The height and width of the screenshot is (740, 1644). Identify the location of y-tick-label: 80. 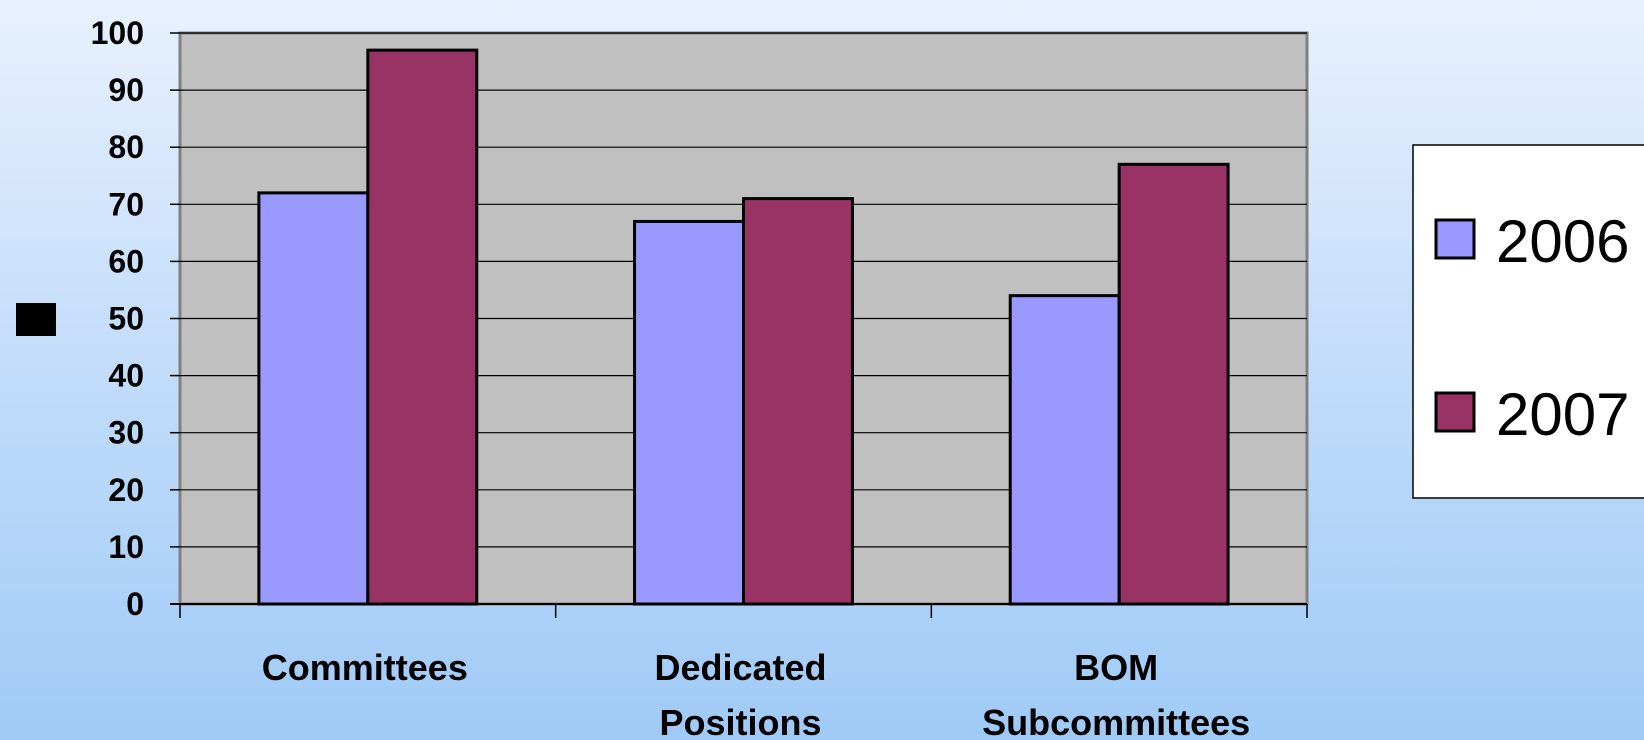
(126, 147).